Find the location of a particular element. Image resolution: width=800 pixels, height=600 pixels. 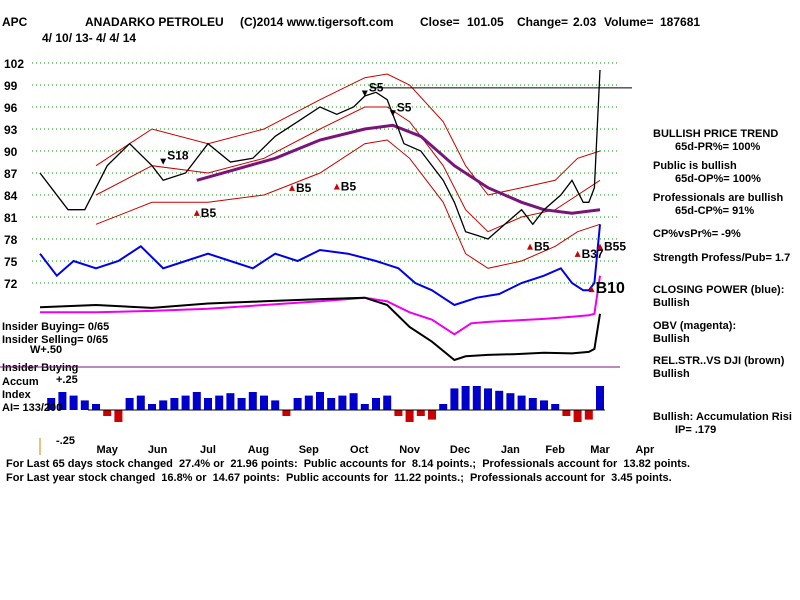

price-axis-ticks: 102 99 96 93 90 87 84 81 78 75 72 is located at coordinates (14, 174).